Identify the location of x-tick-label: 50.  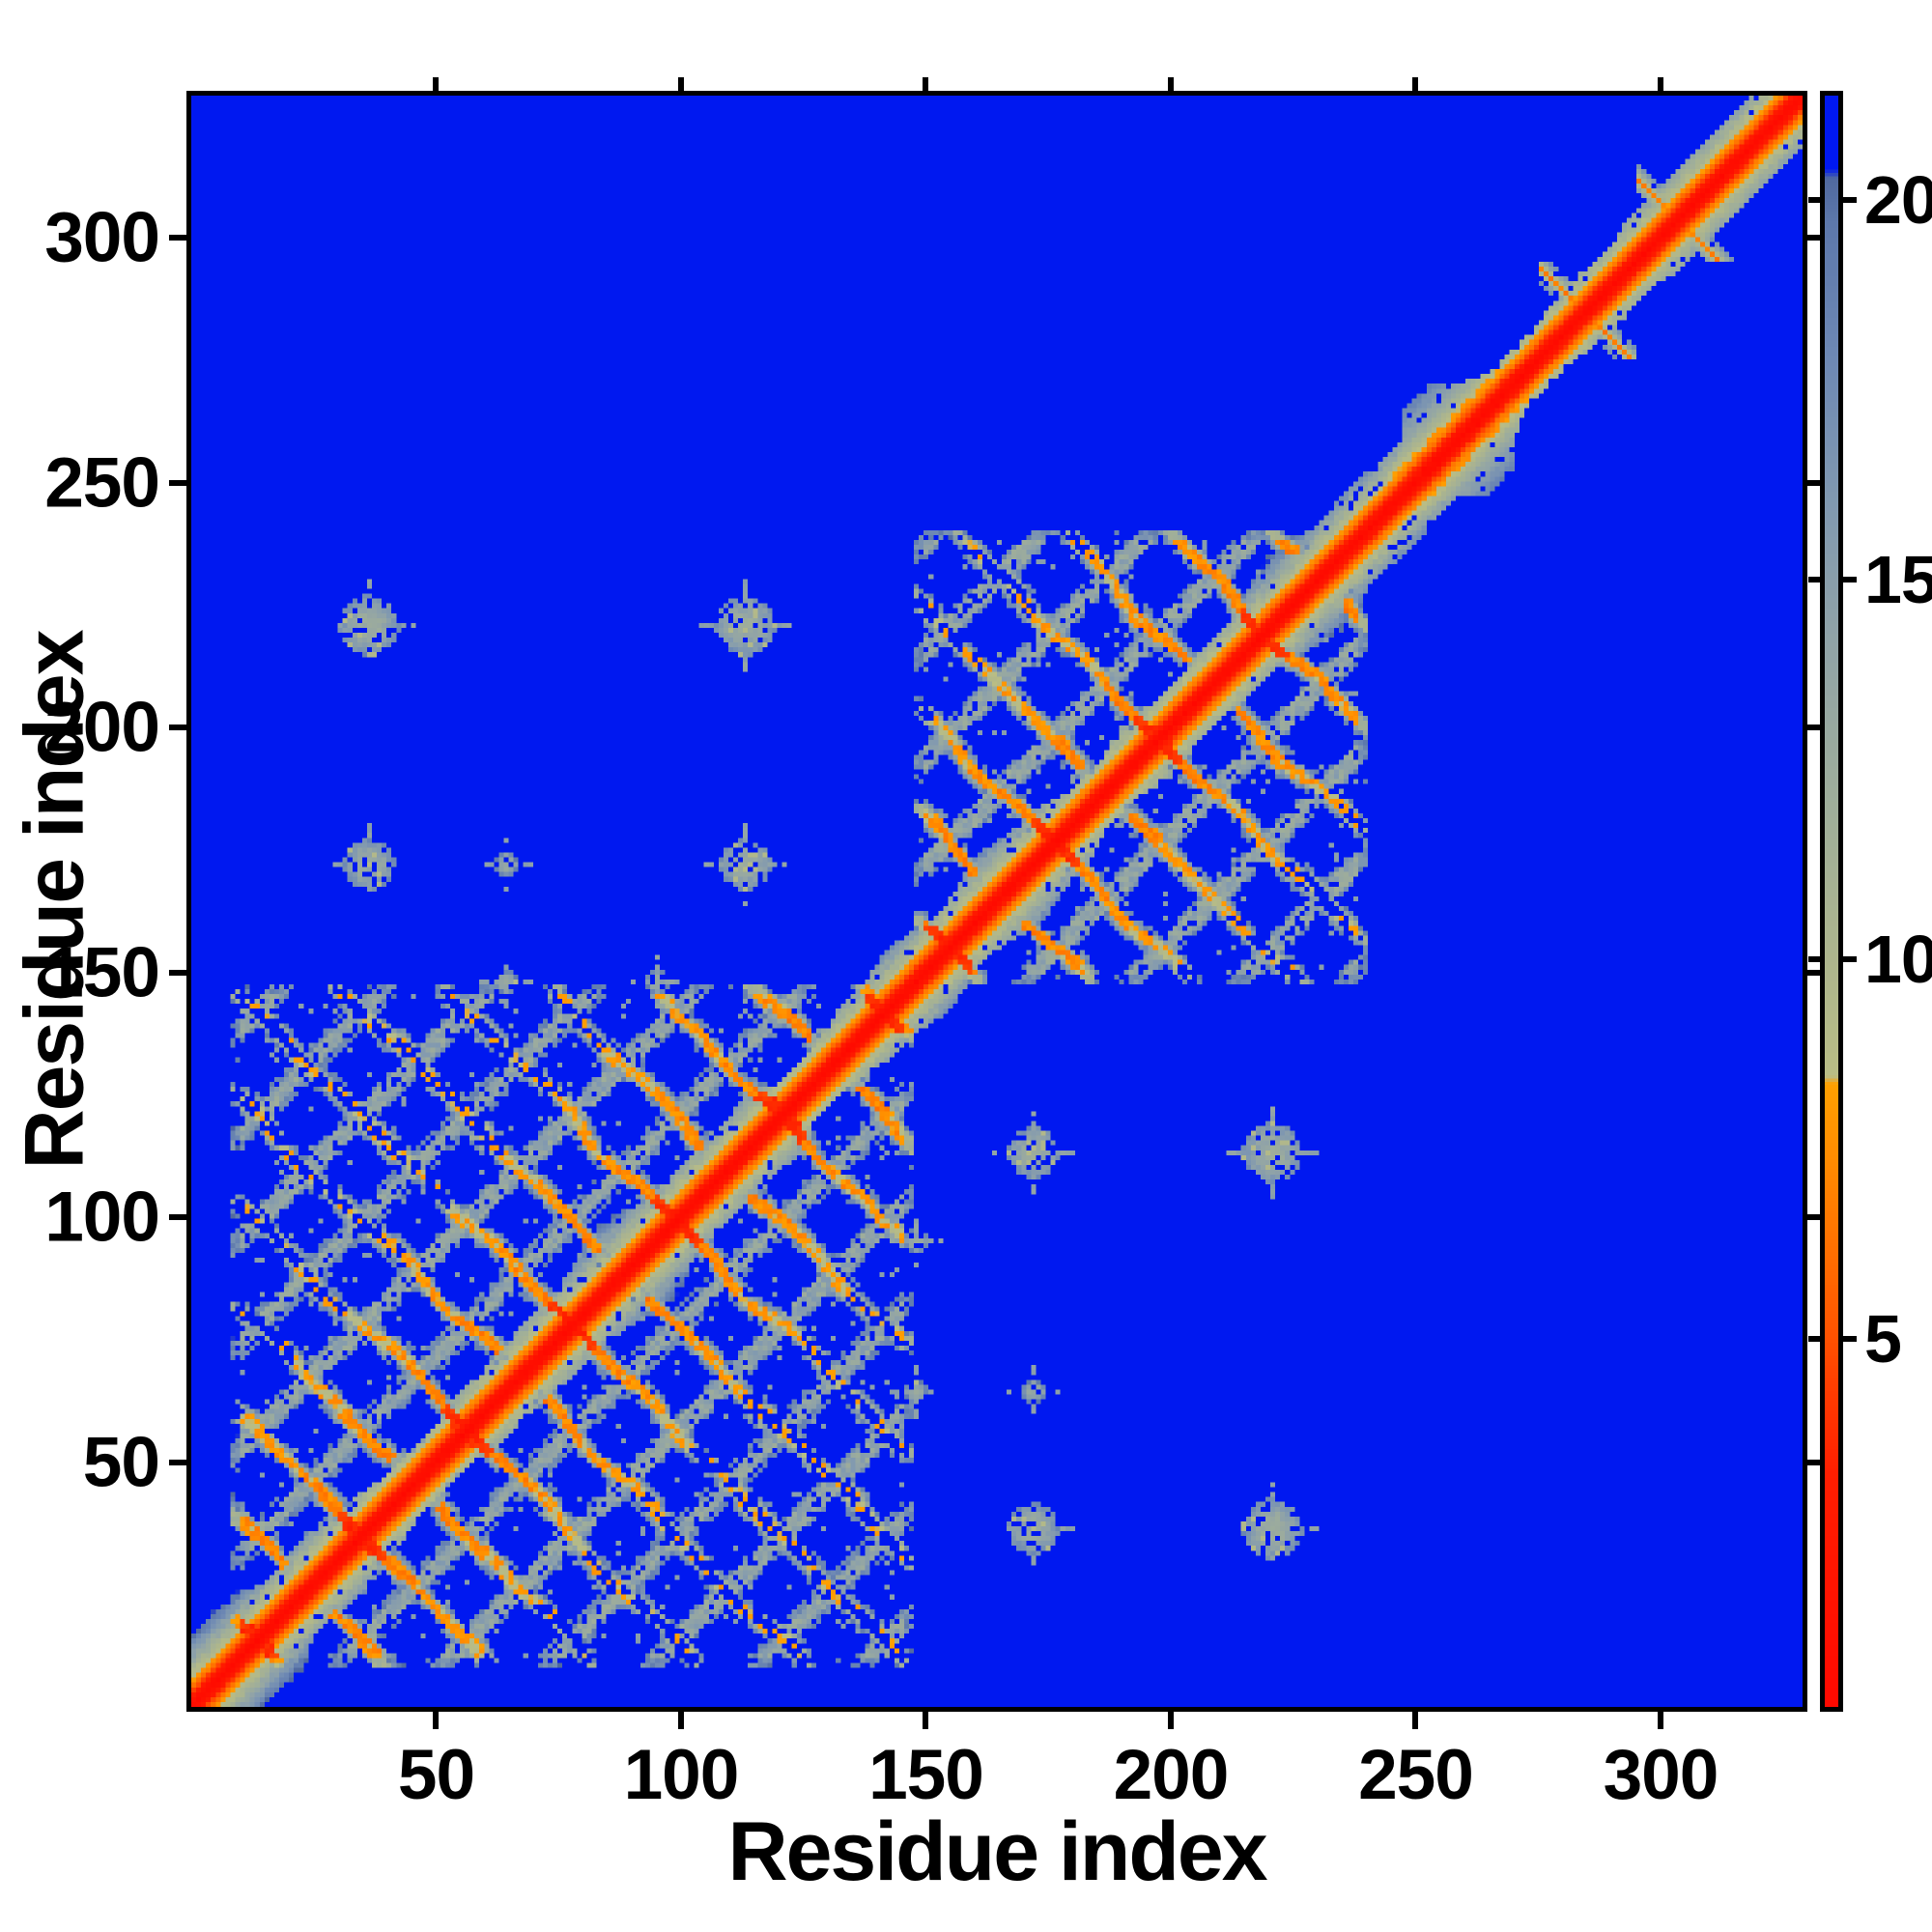
(436, 1775).